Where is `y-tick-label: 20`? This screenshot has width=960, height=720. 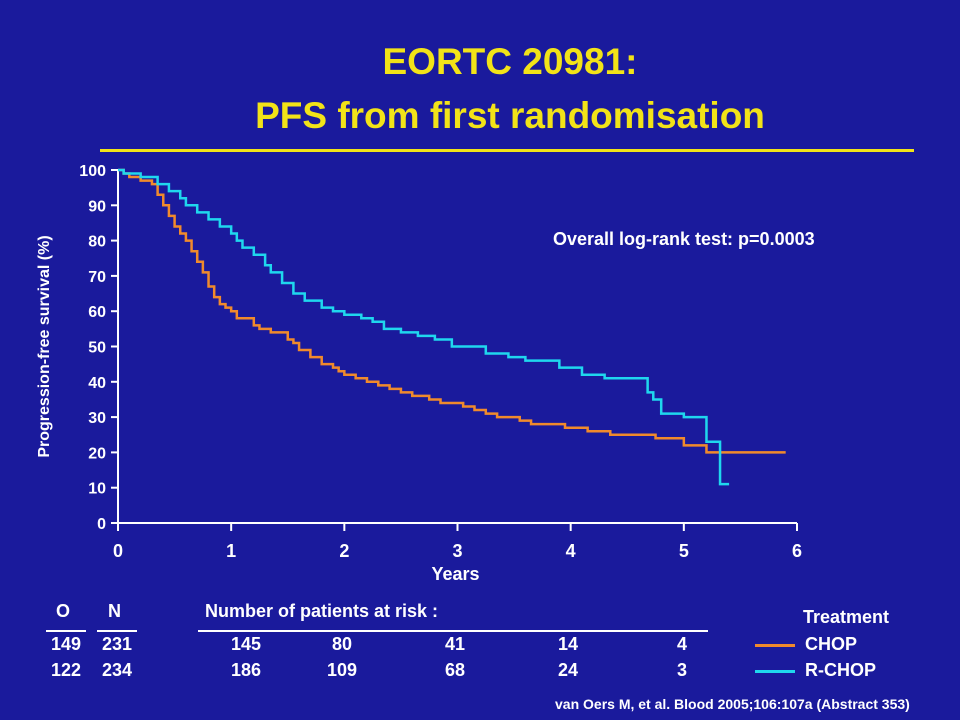
y-tick-label: 20 is located at coordinates (97, 453).